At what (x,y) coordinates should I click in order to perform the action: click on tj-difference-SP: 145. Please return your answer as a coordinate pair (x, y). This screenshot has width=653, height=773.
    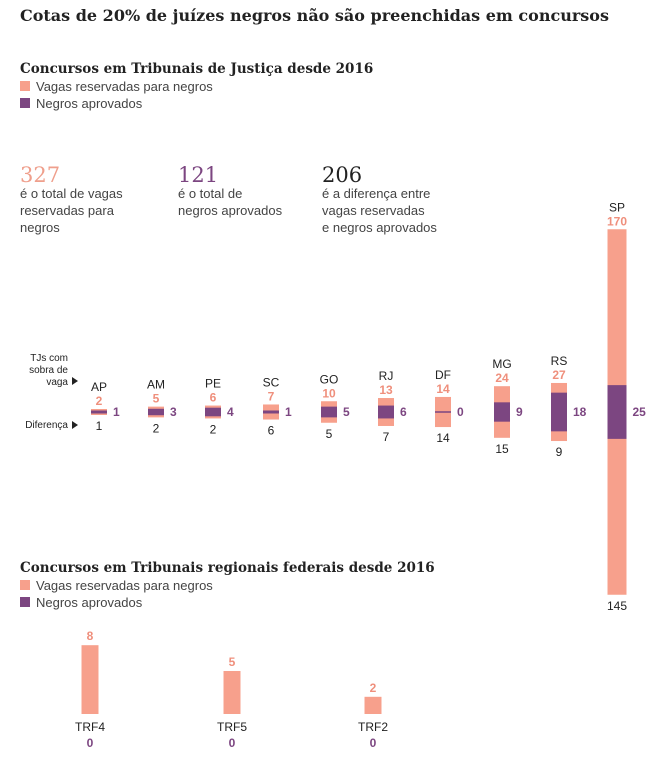
    Looking at the image, I should click on (617, 606).